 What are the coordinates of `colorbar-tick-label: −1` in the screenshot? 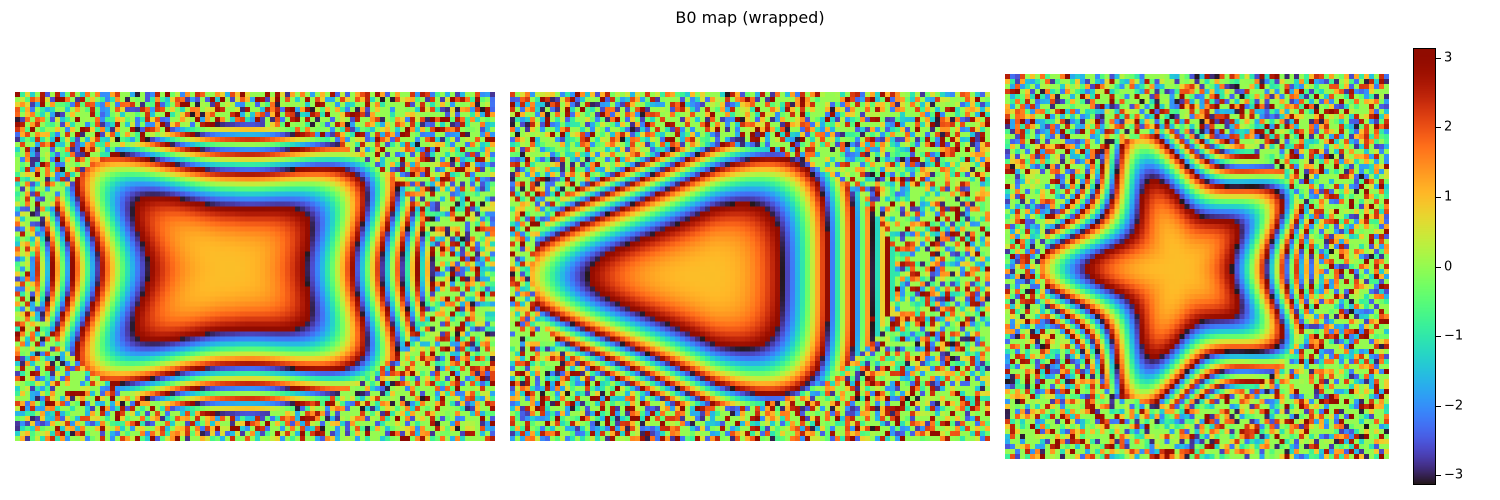 It's located at (1454, 336).